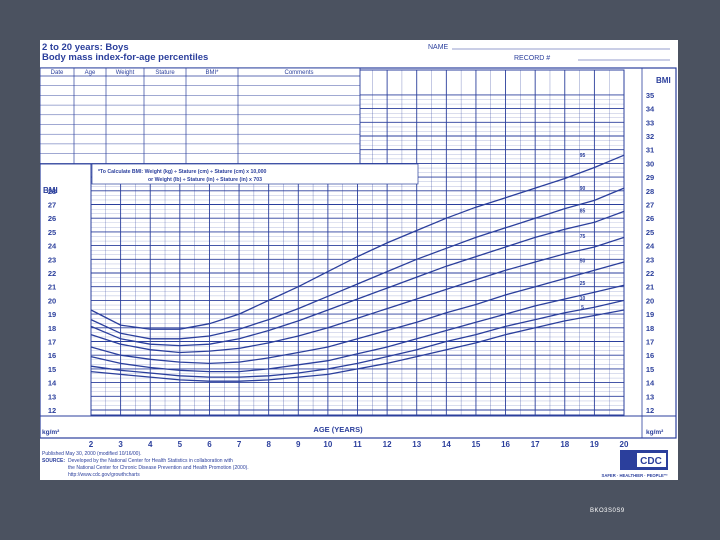  Describe the element at coordinates (650, 95) in the screenshot. I see `y-tick-label-right: 35` at that location.